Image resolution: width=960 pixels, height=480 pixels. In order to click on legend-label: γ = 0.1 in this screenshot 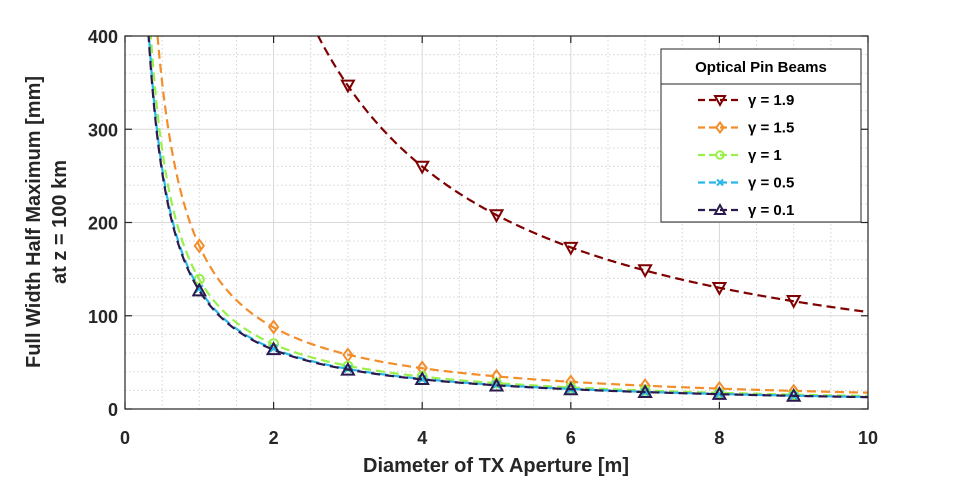, I will do `click(771, 210)`.